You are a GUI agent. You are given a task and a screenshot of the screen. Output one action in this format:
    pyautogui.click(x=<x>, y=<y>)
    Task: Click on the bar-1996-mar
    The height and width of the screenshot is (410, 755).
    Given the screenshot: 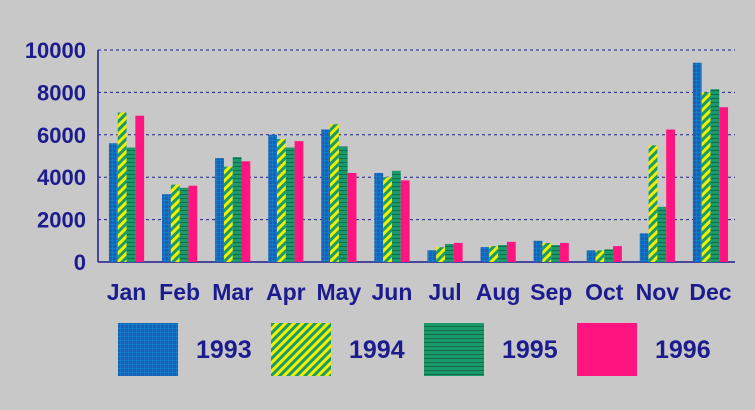 What is the action you would take?
    pyautogui.click(x=246, y=211)
    